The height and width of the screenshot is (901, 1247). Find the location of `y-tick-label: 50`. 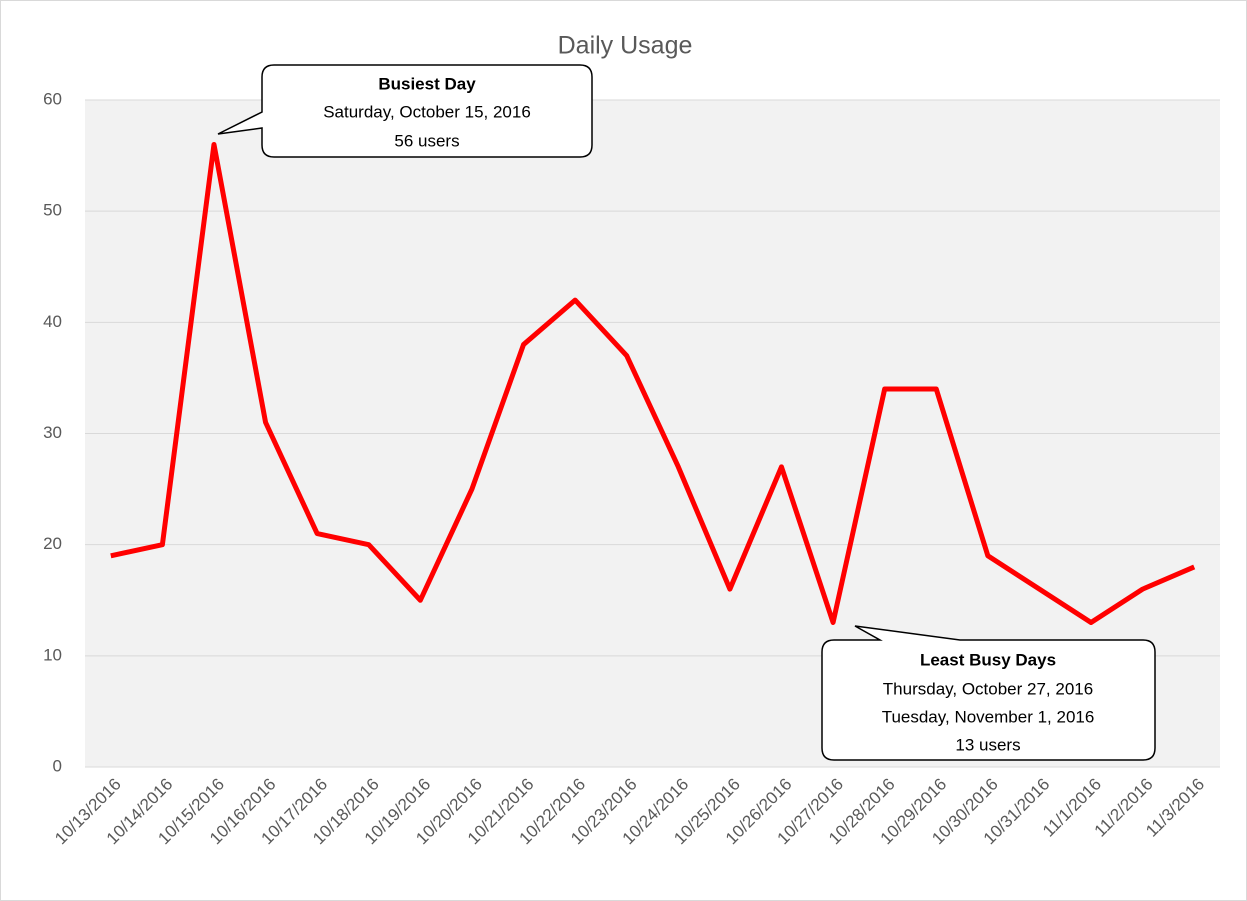

y-tick-label: 50 is located at coordinates (52, 210).